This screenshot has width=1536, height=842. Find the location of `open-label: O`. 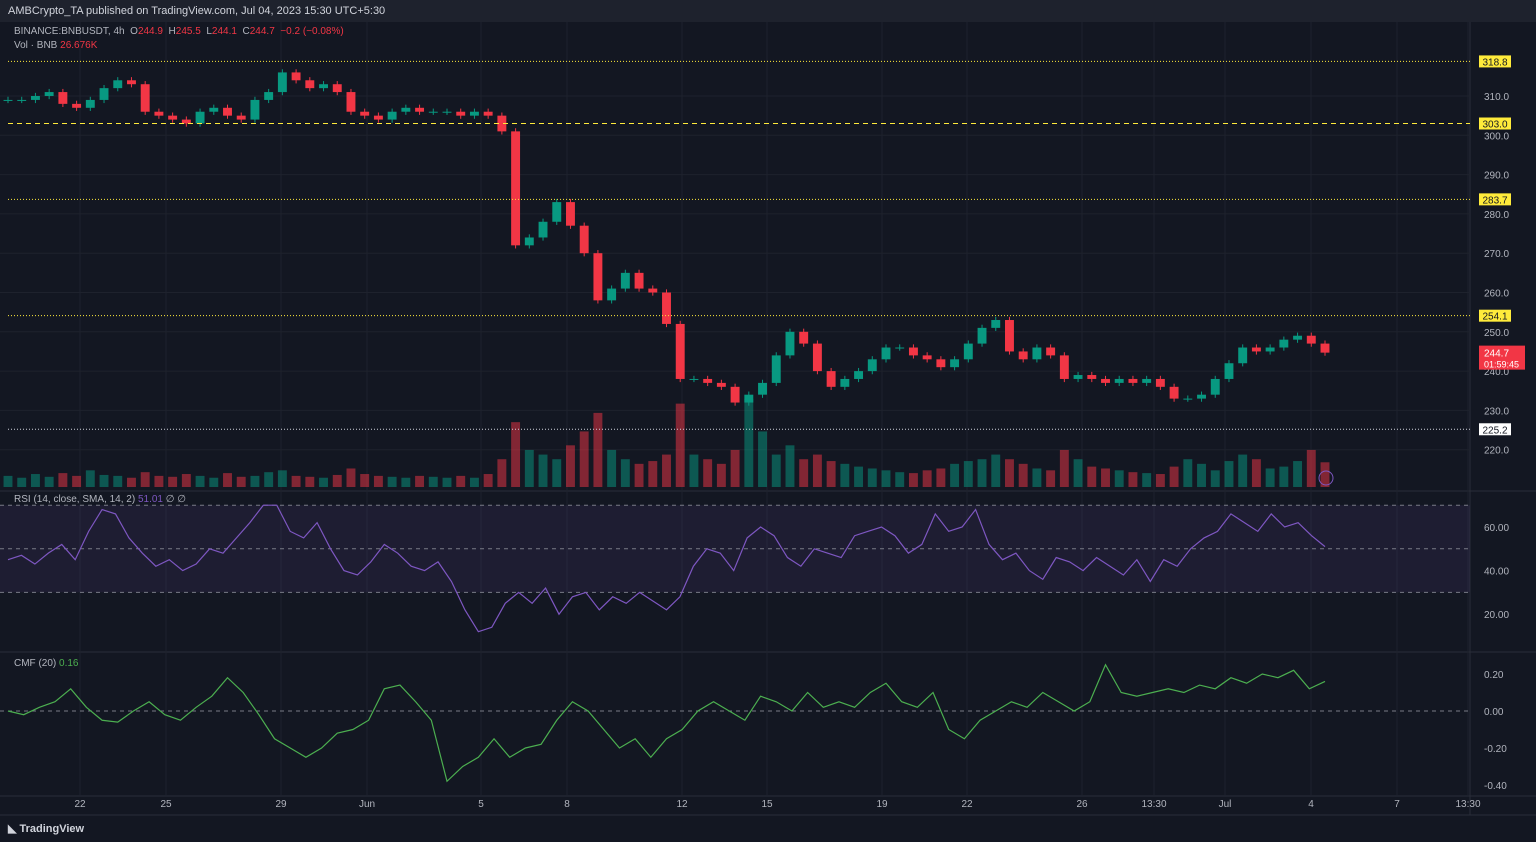

open-label: O is located at coordinates (134, 31).